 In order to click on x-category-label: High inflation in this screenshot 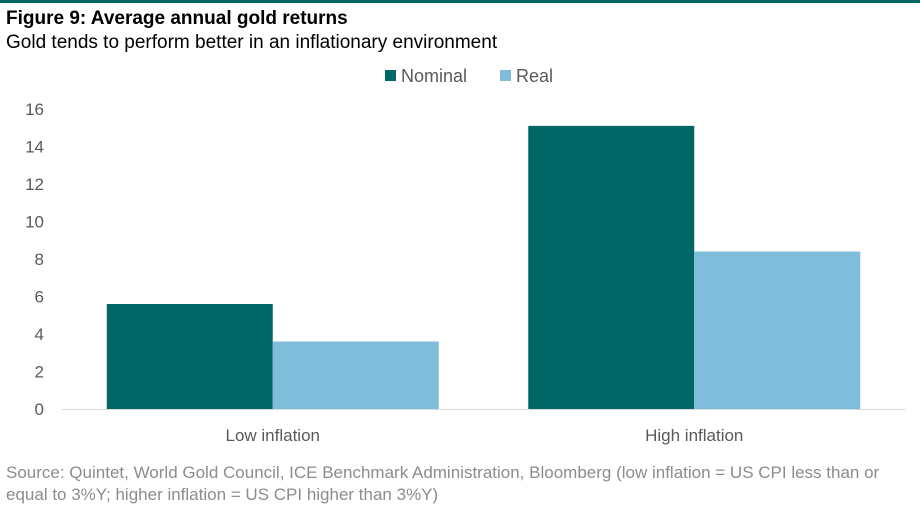, I will do `click(694, 435)`.